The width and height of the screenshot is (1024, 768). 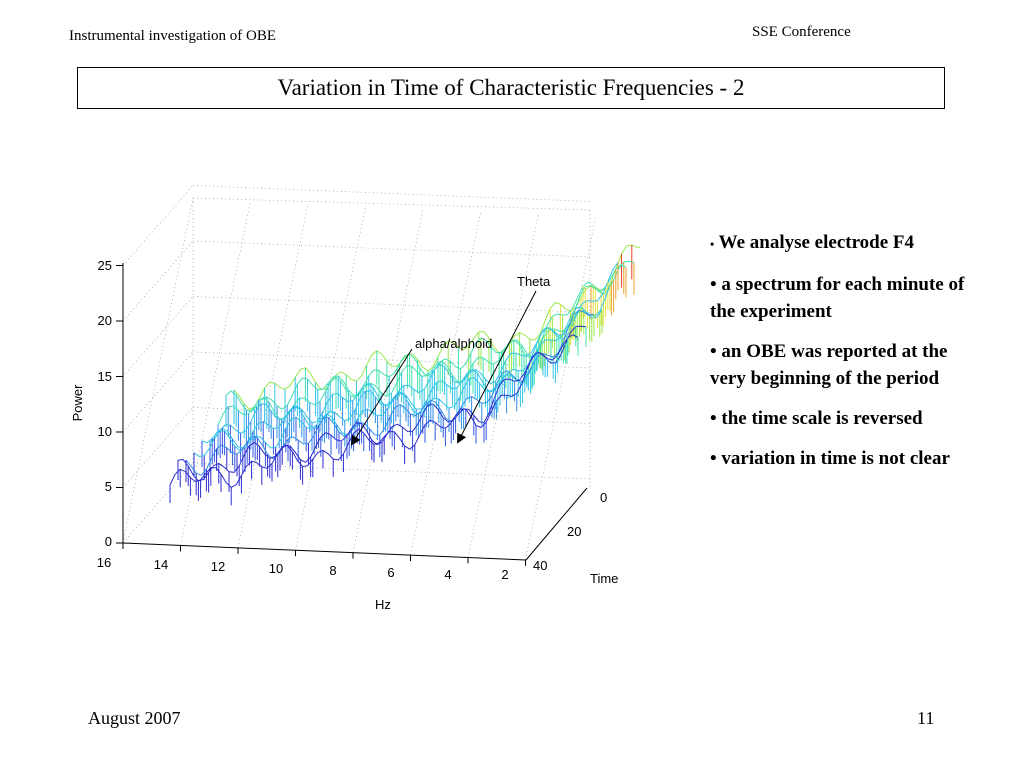 What do you see at coordinates (453, 343) in the screenshot?
I see `alpha-annotation-label: alpha/alphoid` at bounding box center [453, 343].